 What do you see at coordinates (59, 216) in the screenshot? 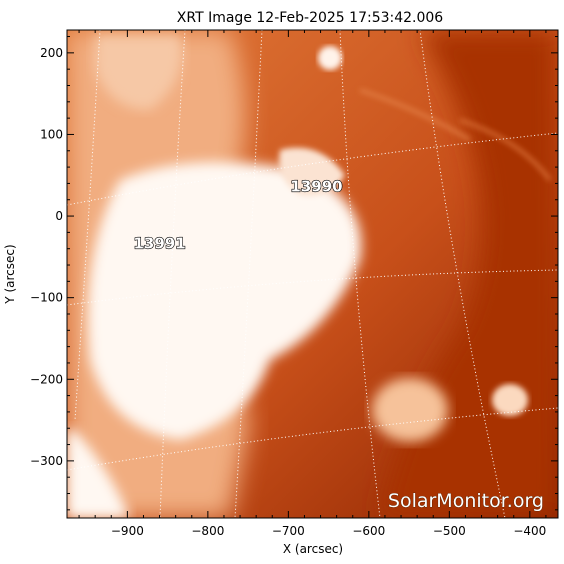
I see `y-tick-label: 0` at bounding box center [59, 216].